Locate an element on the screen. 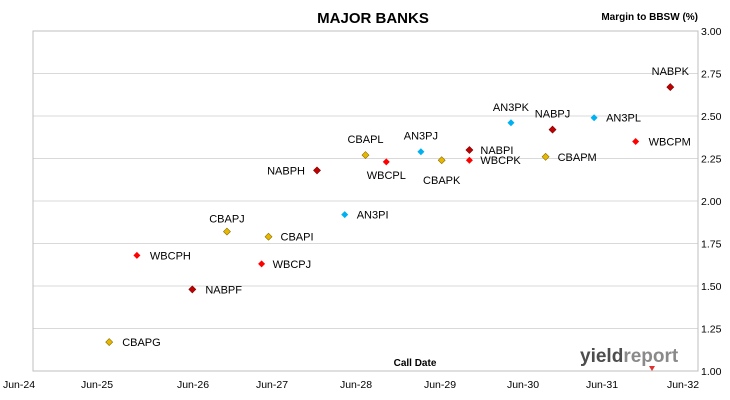 The width and height of the screenshot is (730, 400). point-label-wbcpm: WBCPM is located at coordinates (670, 143).